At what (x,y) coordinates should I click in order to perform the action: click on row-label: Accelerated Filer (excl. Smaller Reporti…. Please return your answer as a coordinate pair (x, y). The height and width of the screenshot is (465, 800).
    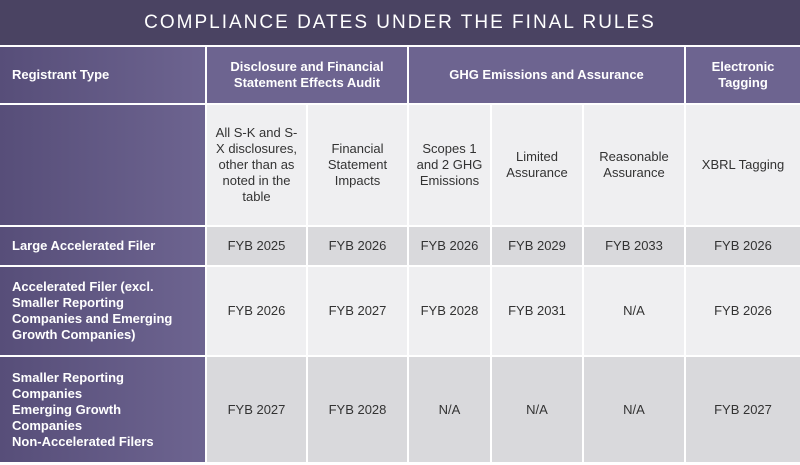
    Looking at the image, I should click on (102, 311).